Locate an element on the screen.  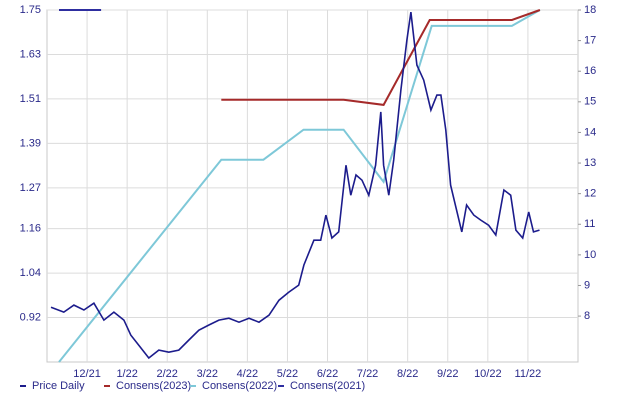
y2-tick-label: 11 is located at coordinates (589, 224).